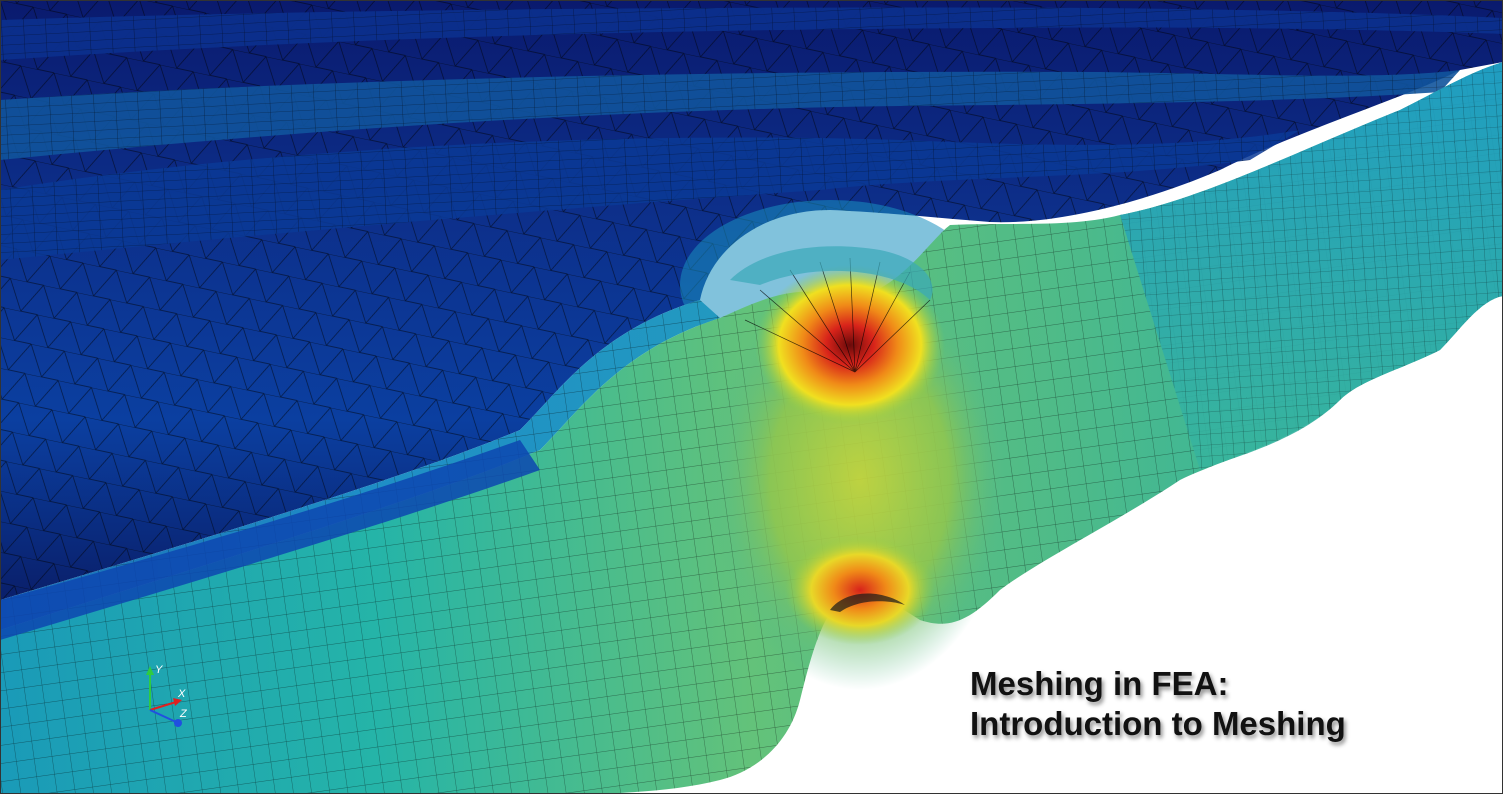  I want to click on caption-line-1: Meshing in FEA:, so click(1099, 683).